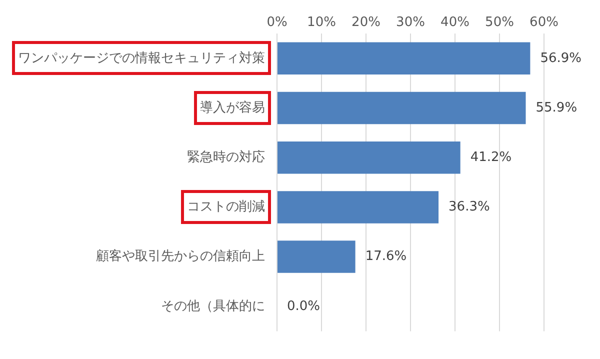  What do you see at coordinates (232, 107) in the screenshot?
I see `y-tick-label: 導入が容易` at bounding box center [232, 107].